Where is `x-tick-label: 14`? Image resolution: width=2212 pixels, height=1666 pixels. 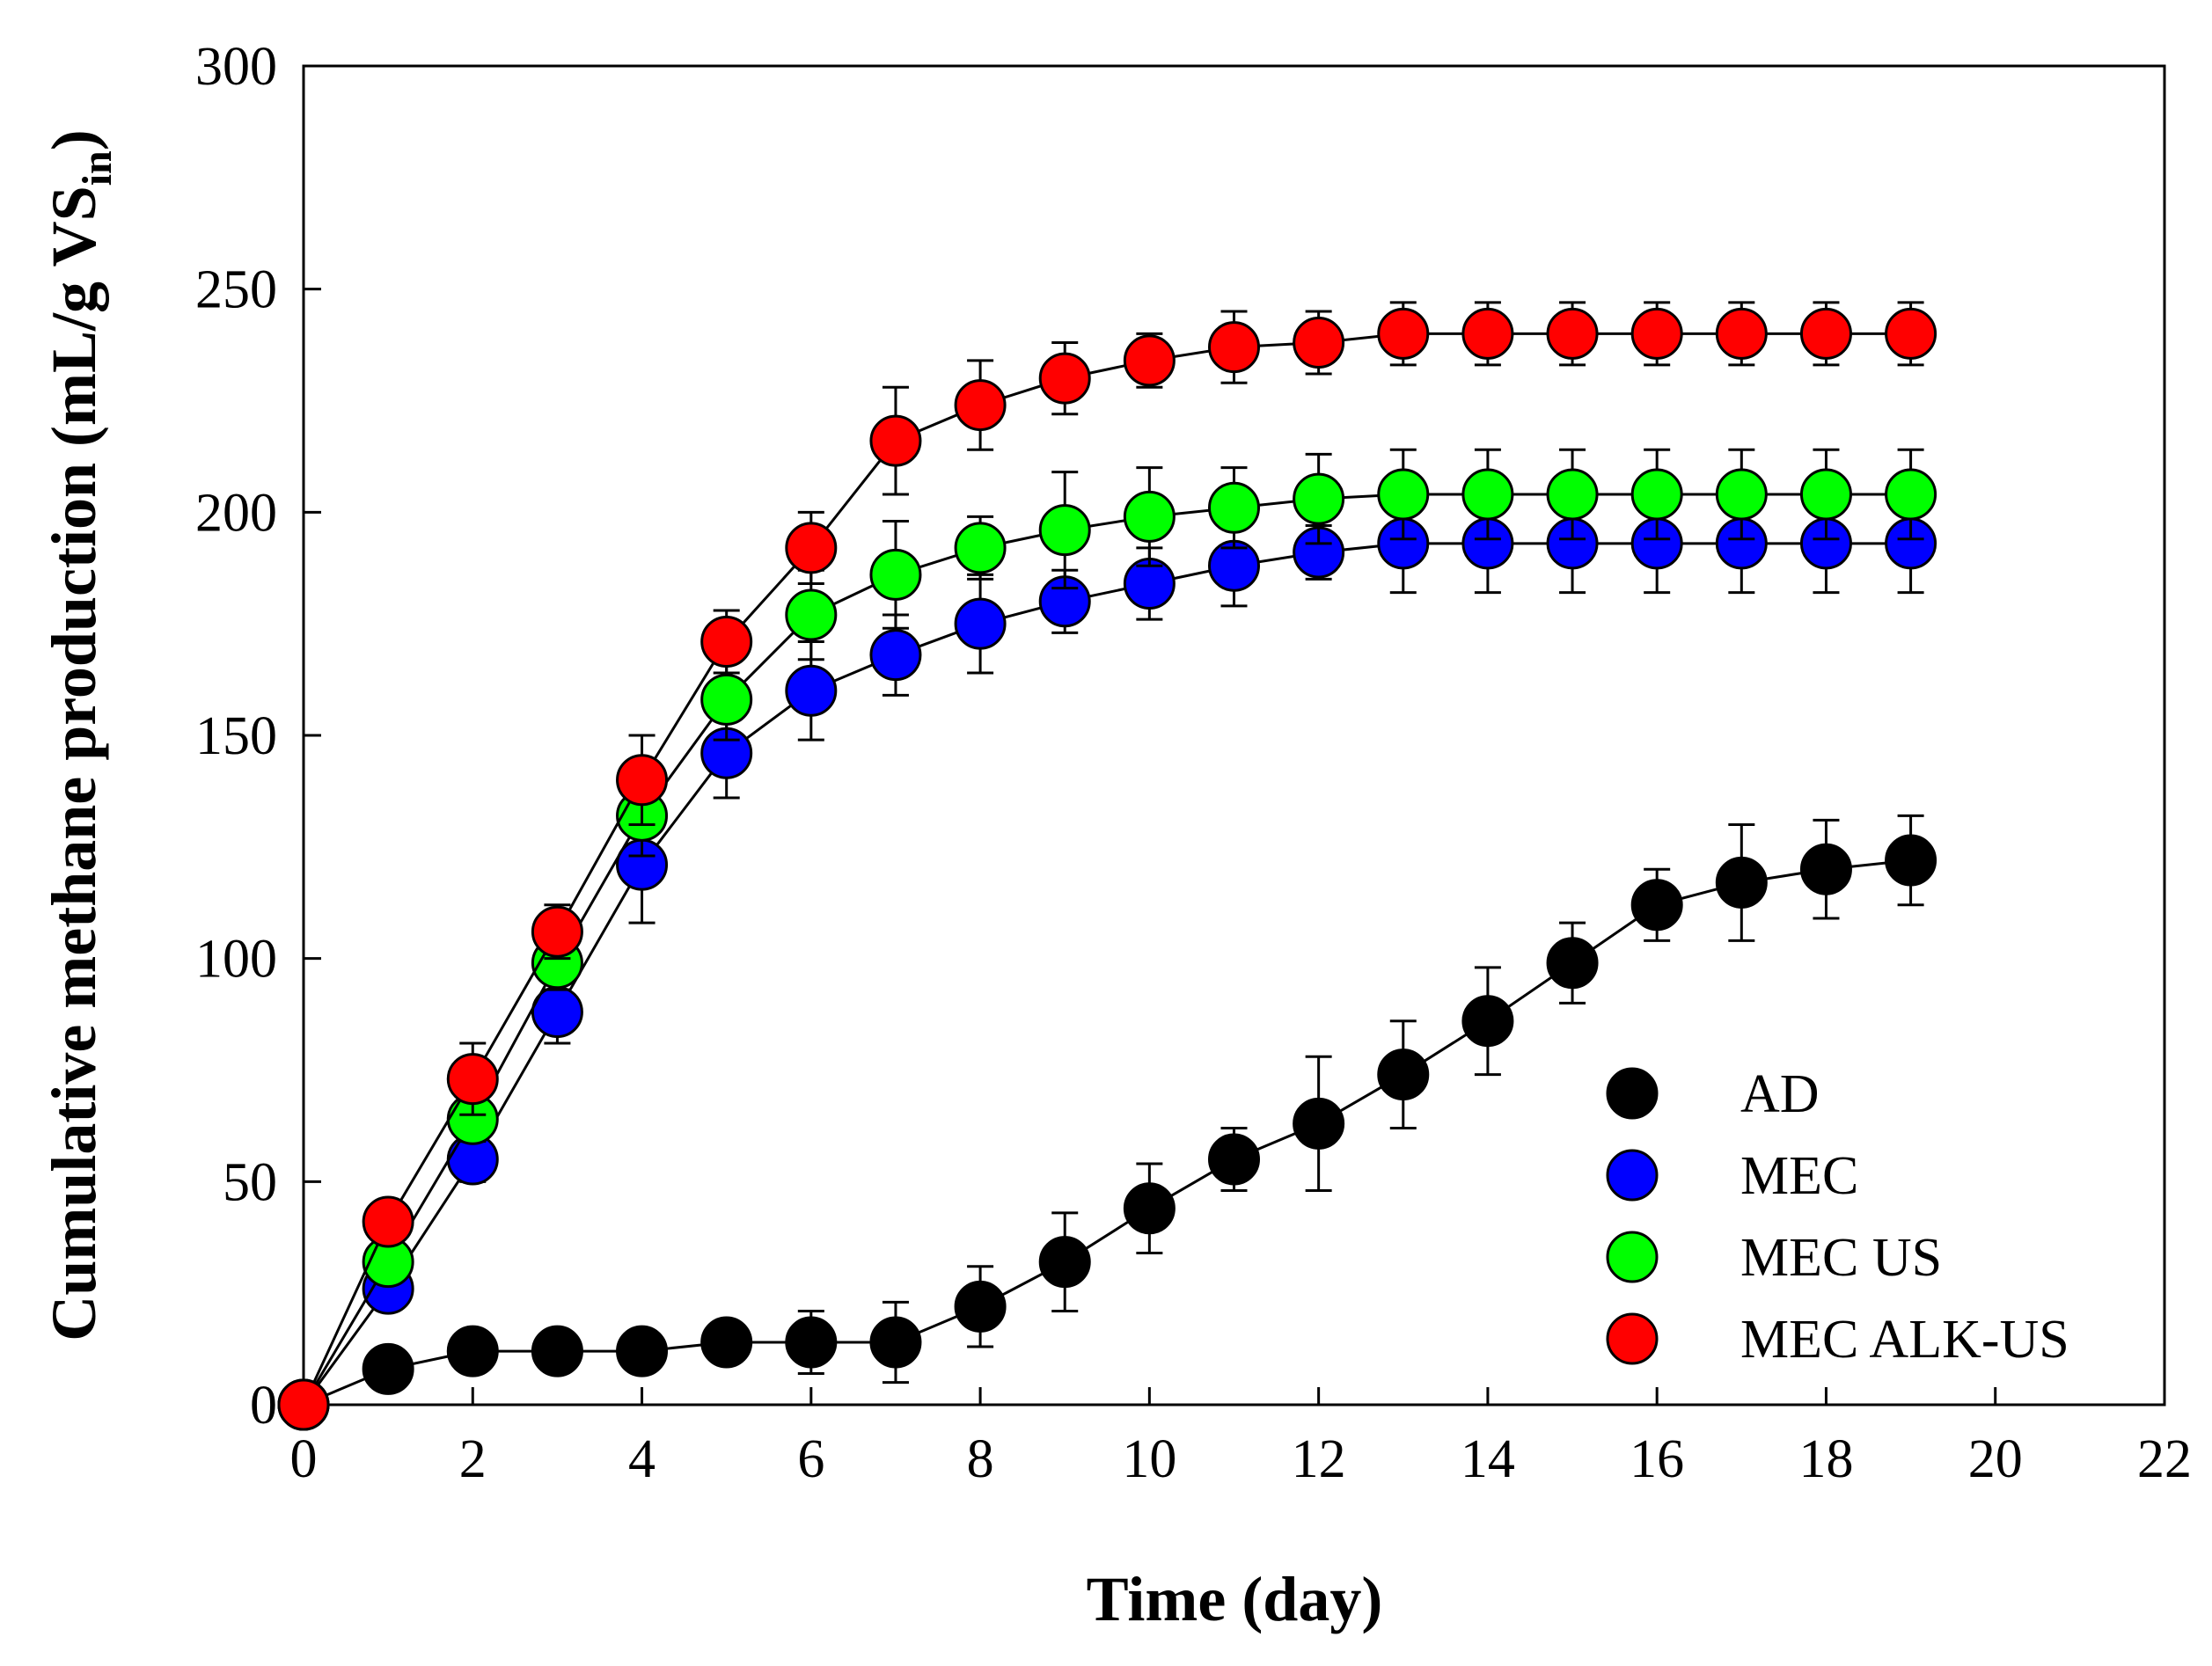 x-tick-label: 14 is located at coordinates (1488, 1459).